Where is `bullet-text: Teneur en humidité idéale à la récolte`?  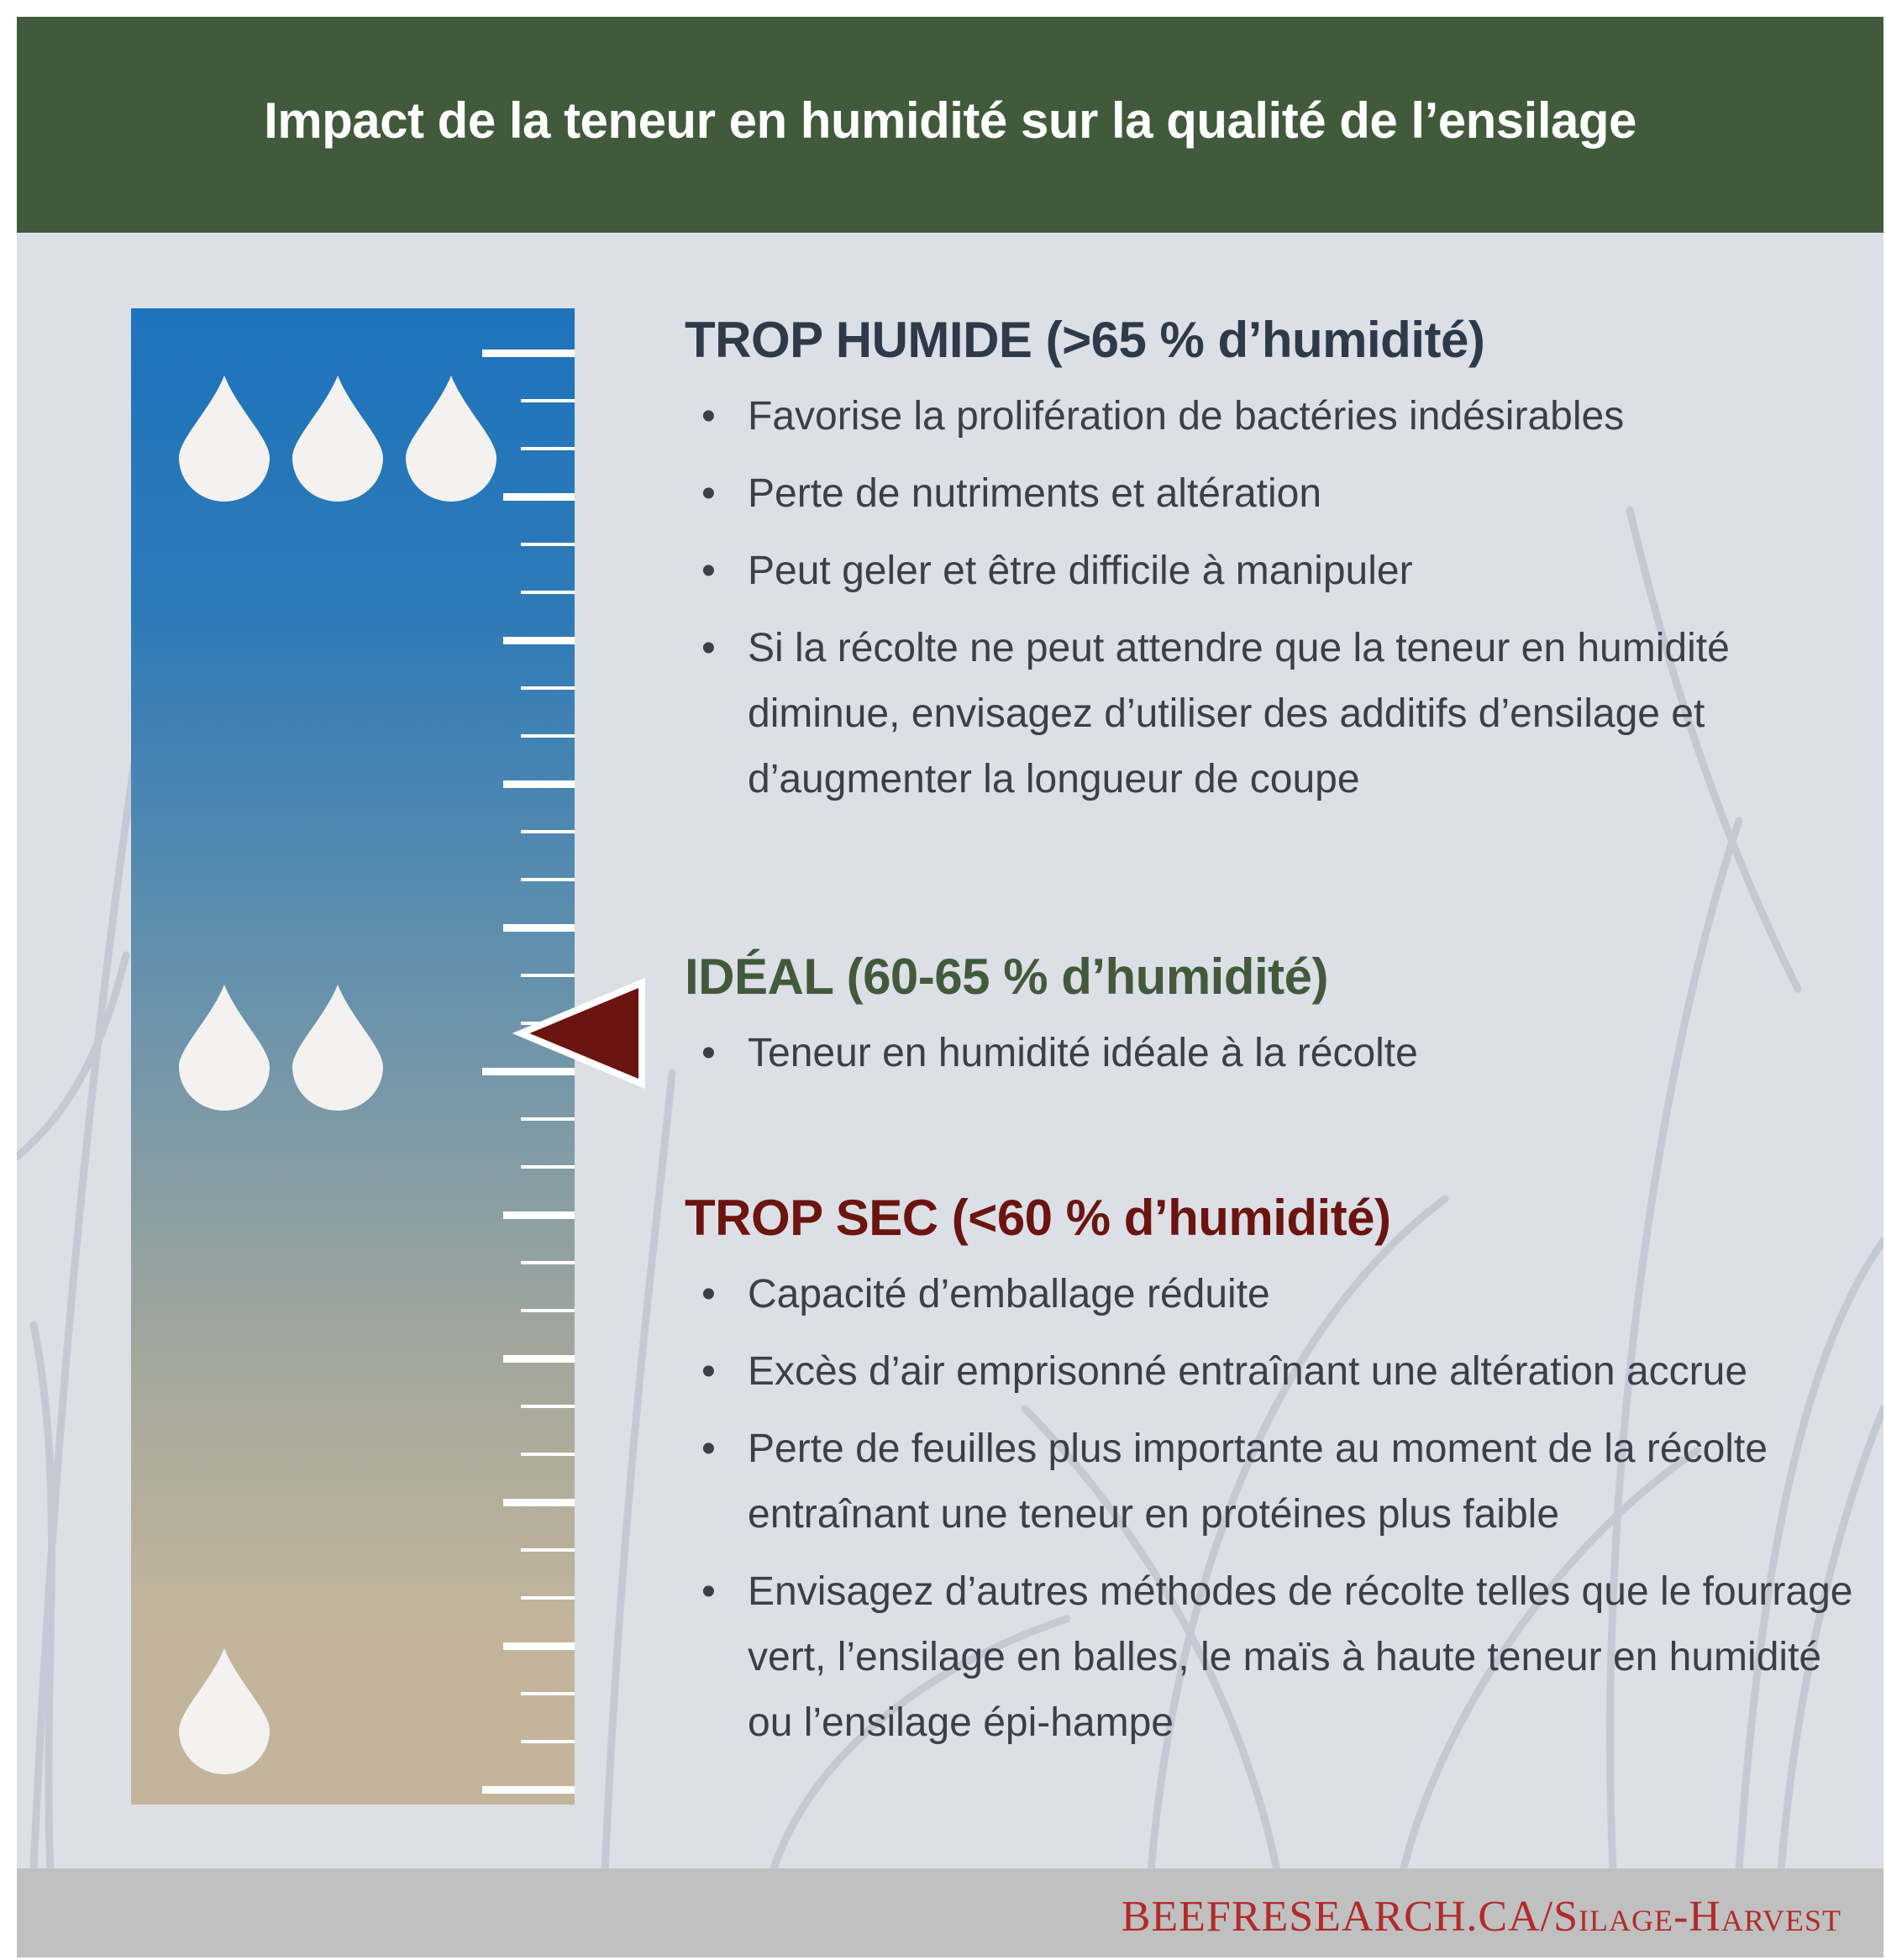 bullet-text: Teneur en humidité idéale à la récolte is located at coordinates (1083, 1053).